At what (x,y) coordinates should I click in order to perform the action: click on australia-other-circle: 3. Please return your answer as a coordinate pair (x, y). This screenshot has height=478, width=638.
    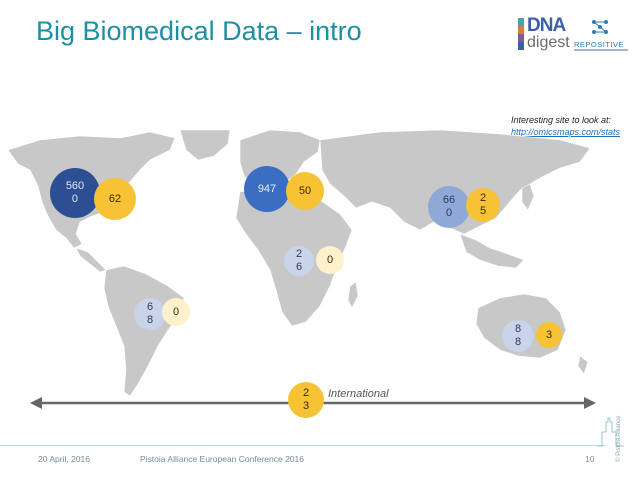
    Looking at the image, I should click on (549, 335).